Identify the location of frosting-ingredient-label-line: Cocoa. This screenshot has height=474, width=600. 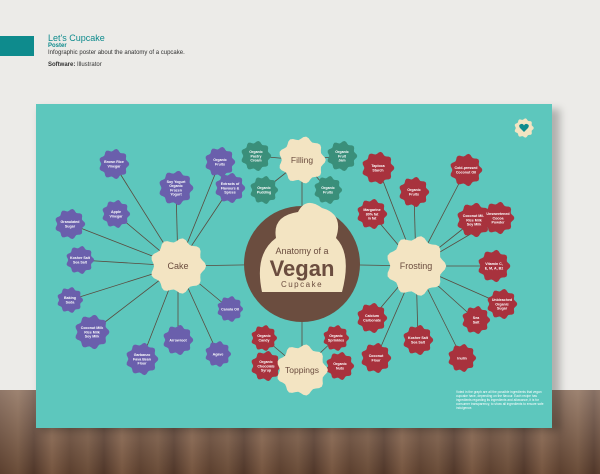
(499, 218).